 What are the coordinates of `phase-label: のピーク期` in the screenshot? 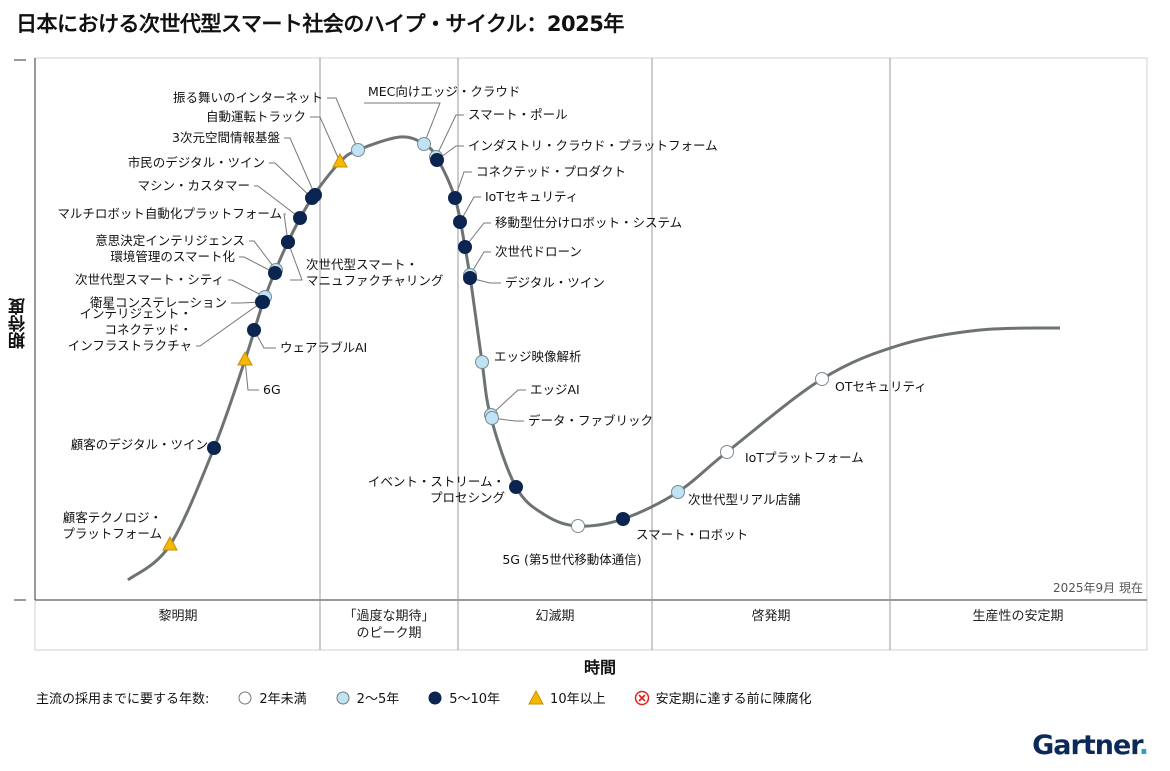 It's located at (388, 633).